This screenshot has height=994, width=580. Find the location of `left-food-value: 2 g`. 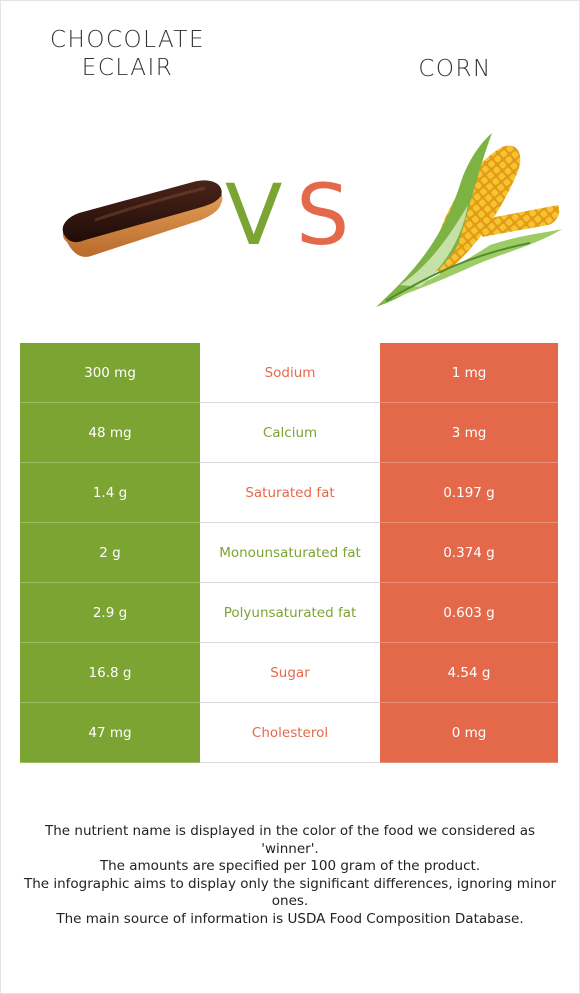

left-food-value: 2 g is located at coordinates (110, 552).